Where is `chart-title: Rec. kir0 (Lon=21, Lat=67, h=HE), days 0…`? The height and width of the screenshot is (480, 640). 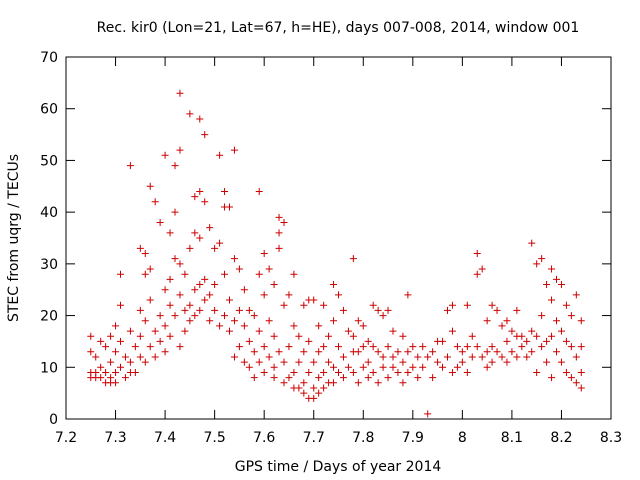
chart-title: Rec. kir0 (Lon=21, Lat=67, h=HE), days 0… is located at coordinates (338, 28).